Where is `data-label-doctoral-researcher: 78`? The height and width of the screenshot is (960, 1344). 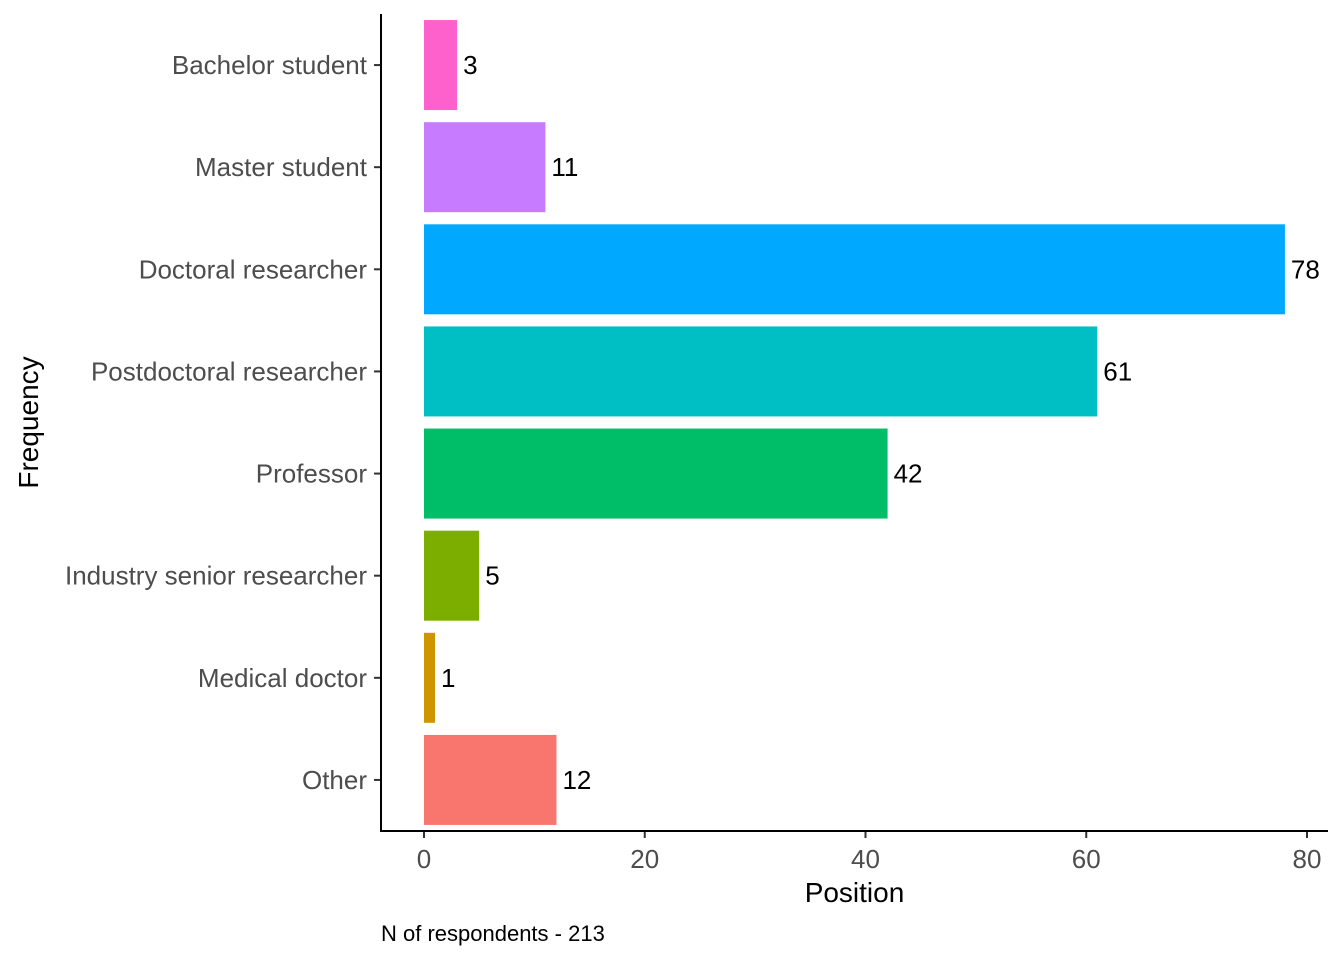 data-label-doctoral-researcher: 78 is located at coordinates (1305, 269).